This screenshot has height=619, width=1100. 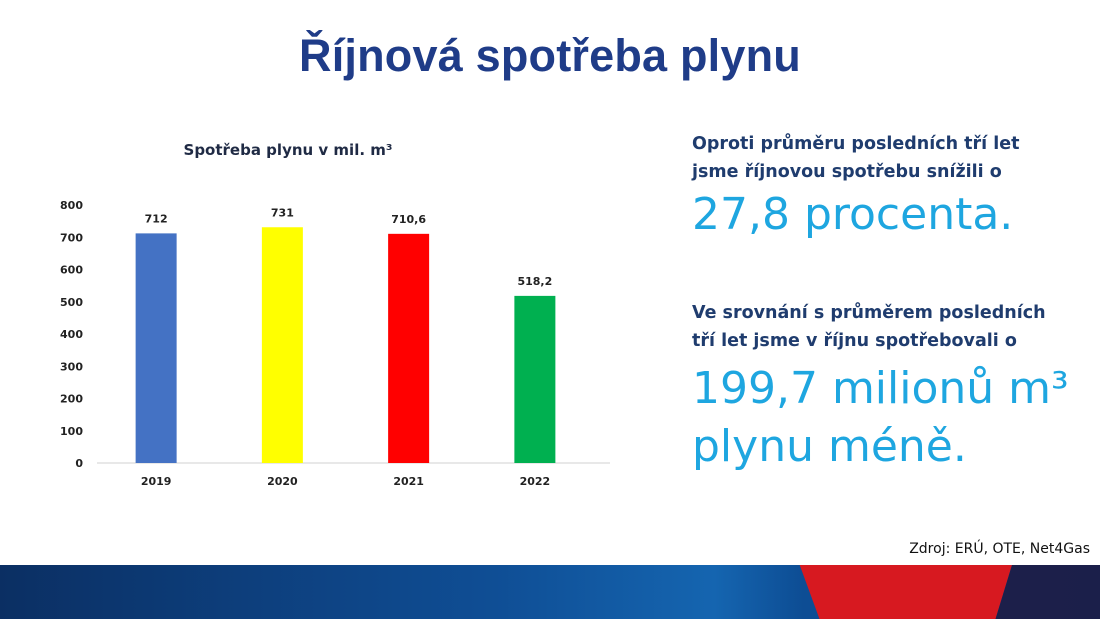 I want to click on comparison-text-2-line-2: tří let jsme v říjnu spotřebovali o, so click(x=854, y=341).